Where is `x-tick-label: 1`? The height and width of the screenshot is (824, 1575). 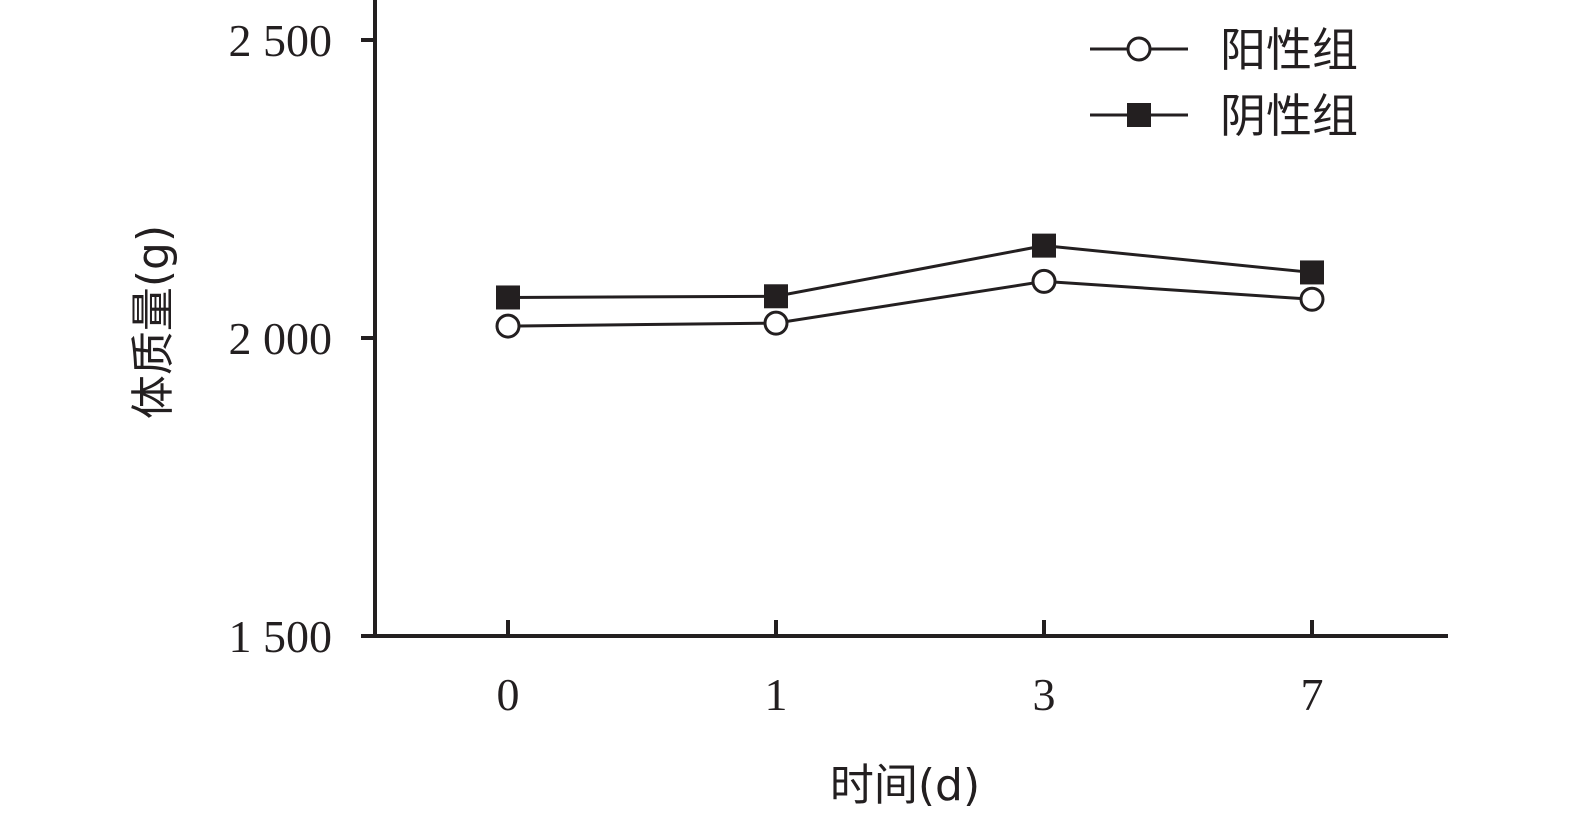 x-tick-label: 1 is located at coordinates (776, 694).